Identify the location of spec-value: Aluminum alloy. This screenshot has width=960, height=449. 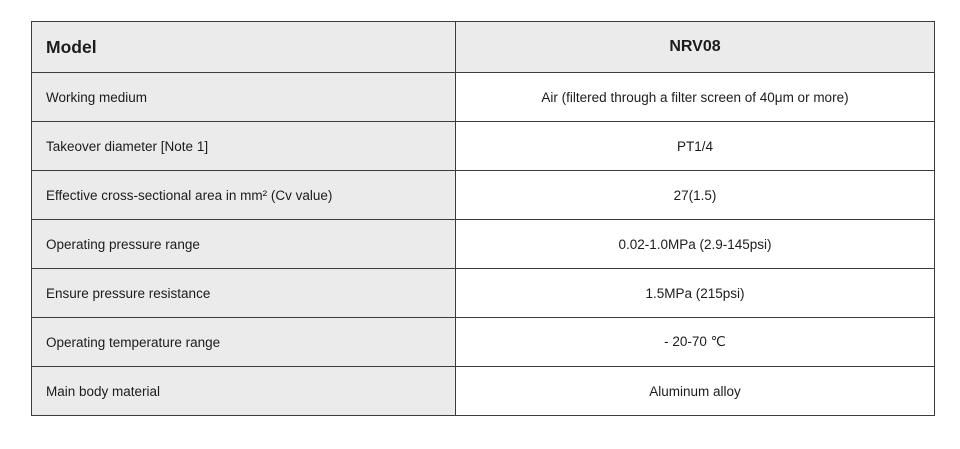
(694, 390).